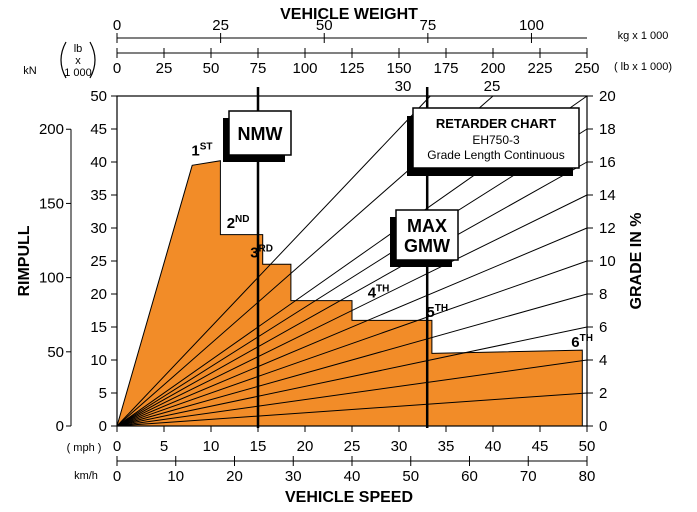 This screenshot has height=512, width=697. What do you see at coordinates (305, 446) in the screenshot?
I see `mph-tick-label: 20` at bounding box center [305, 446].